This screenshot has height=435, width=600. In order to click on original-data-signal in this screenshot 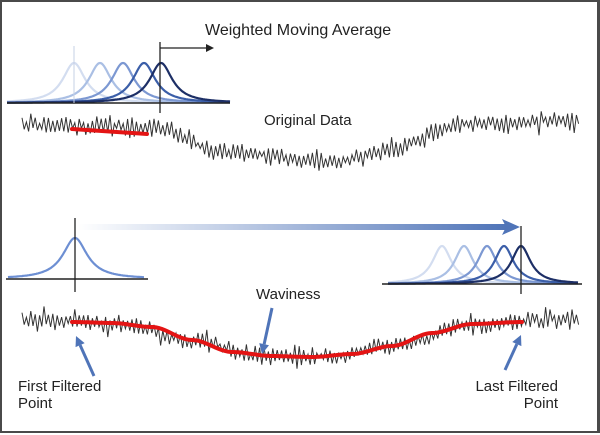, I will do `click(300, 141)`.